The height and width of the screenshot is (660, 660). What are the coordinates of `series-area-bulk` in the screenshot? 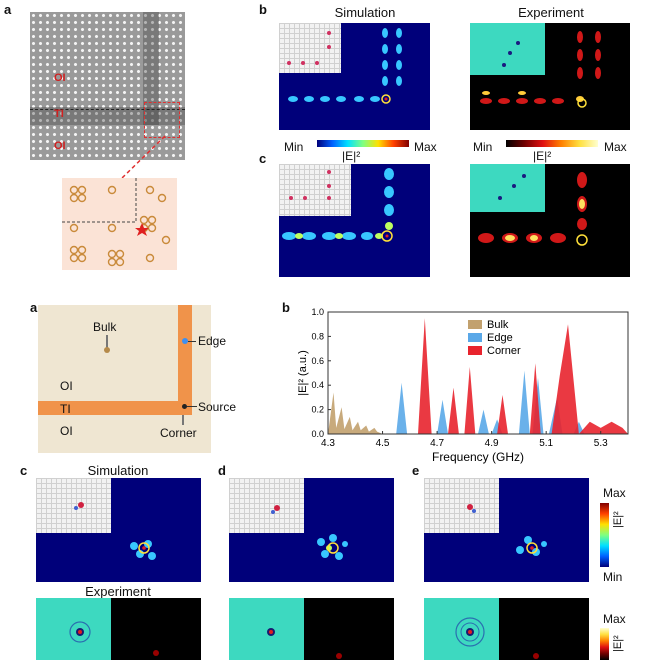 It's located at (355, 413).